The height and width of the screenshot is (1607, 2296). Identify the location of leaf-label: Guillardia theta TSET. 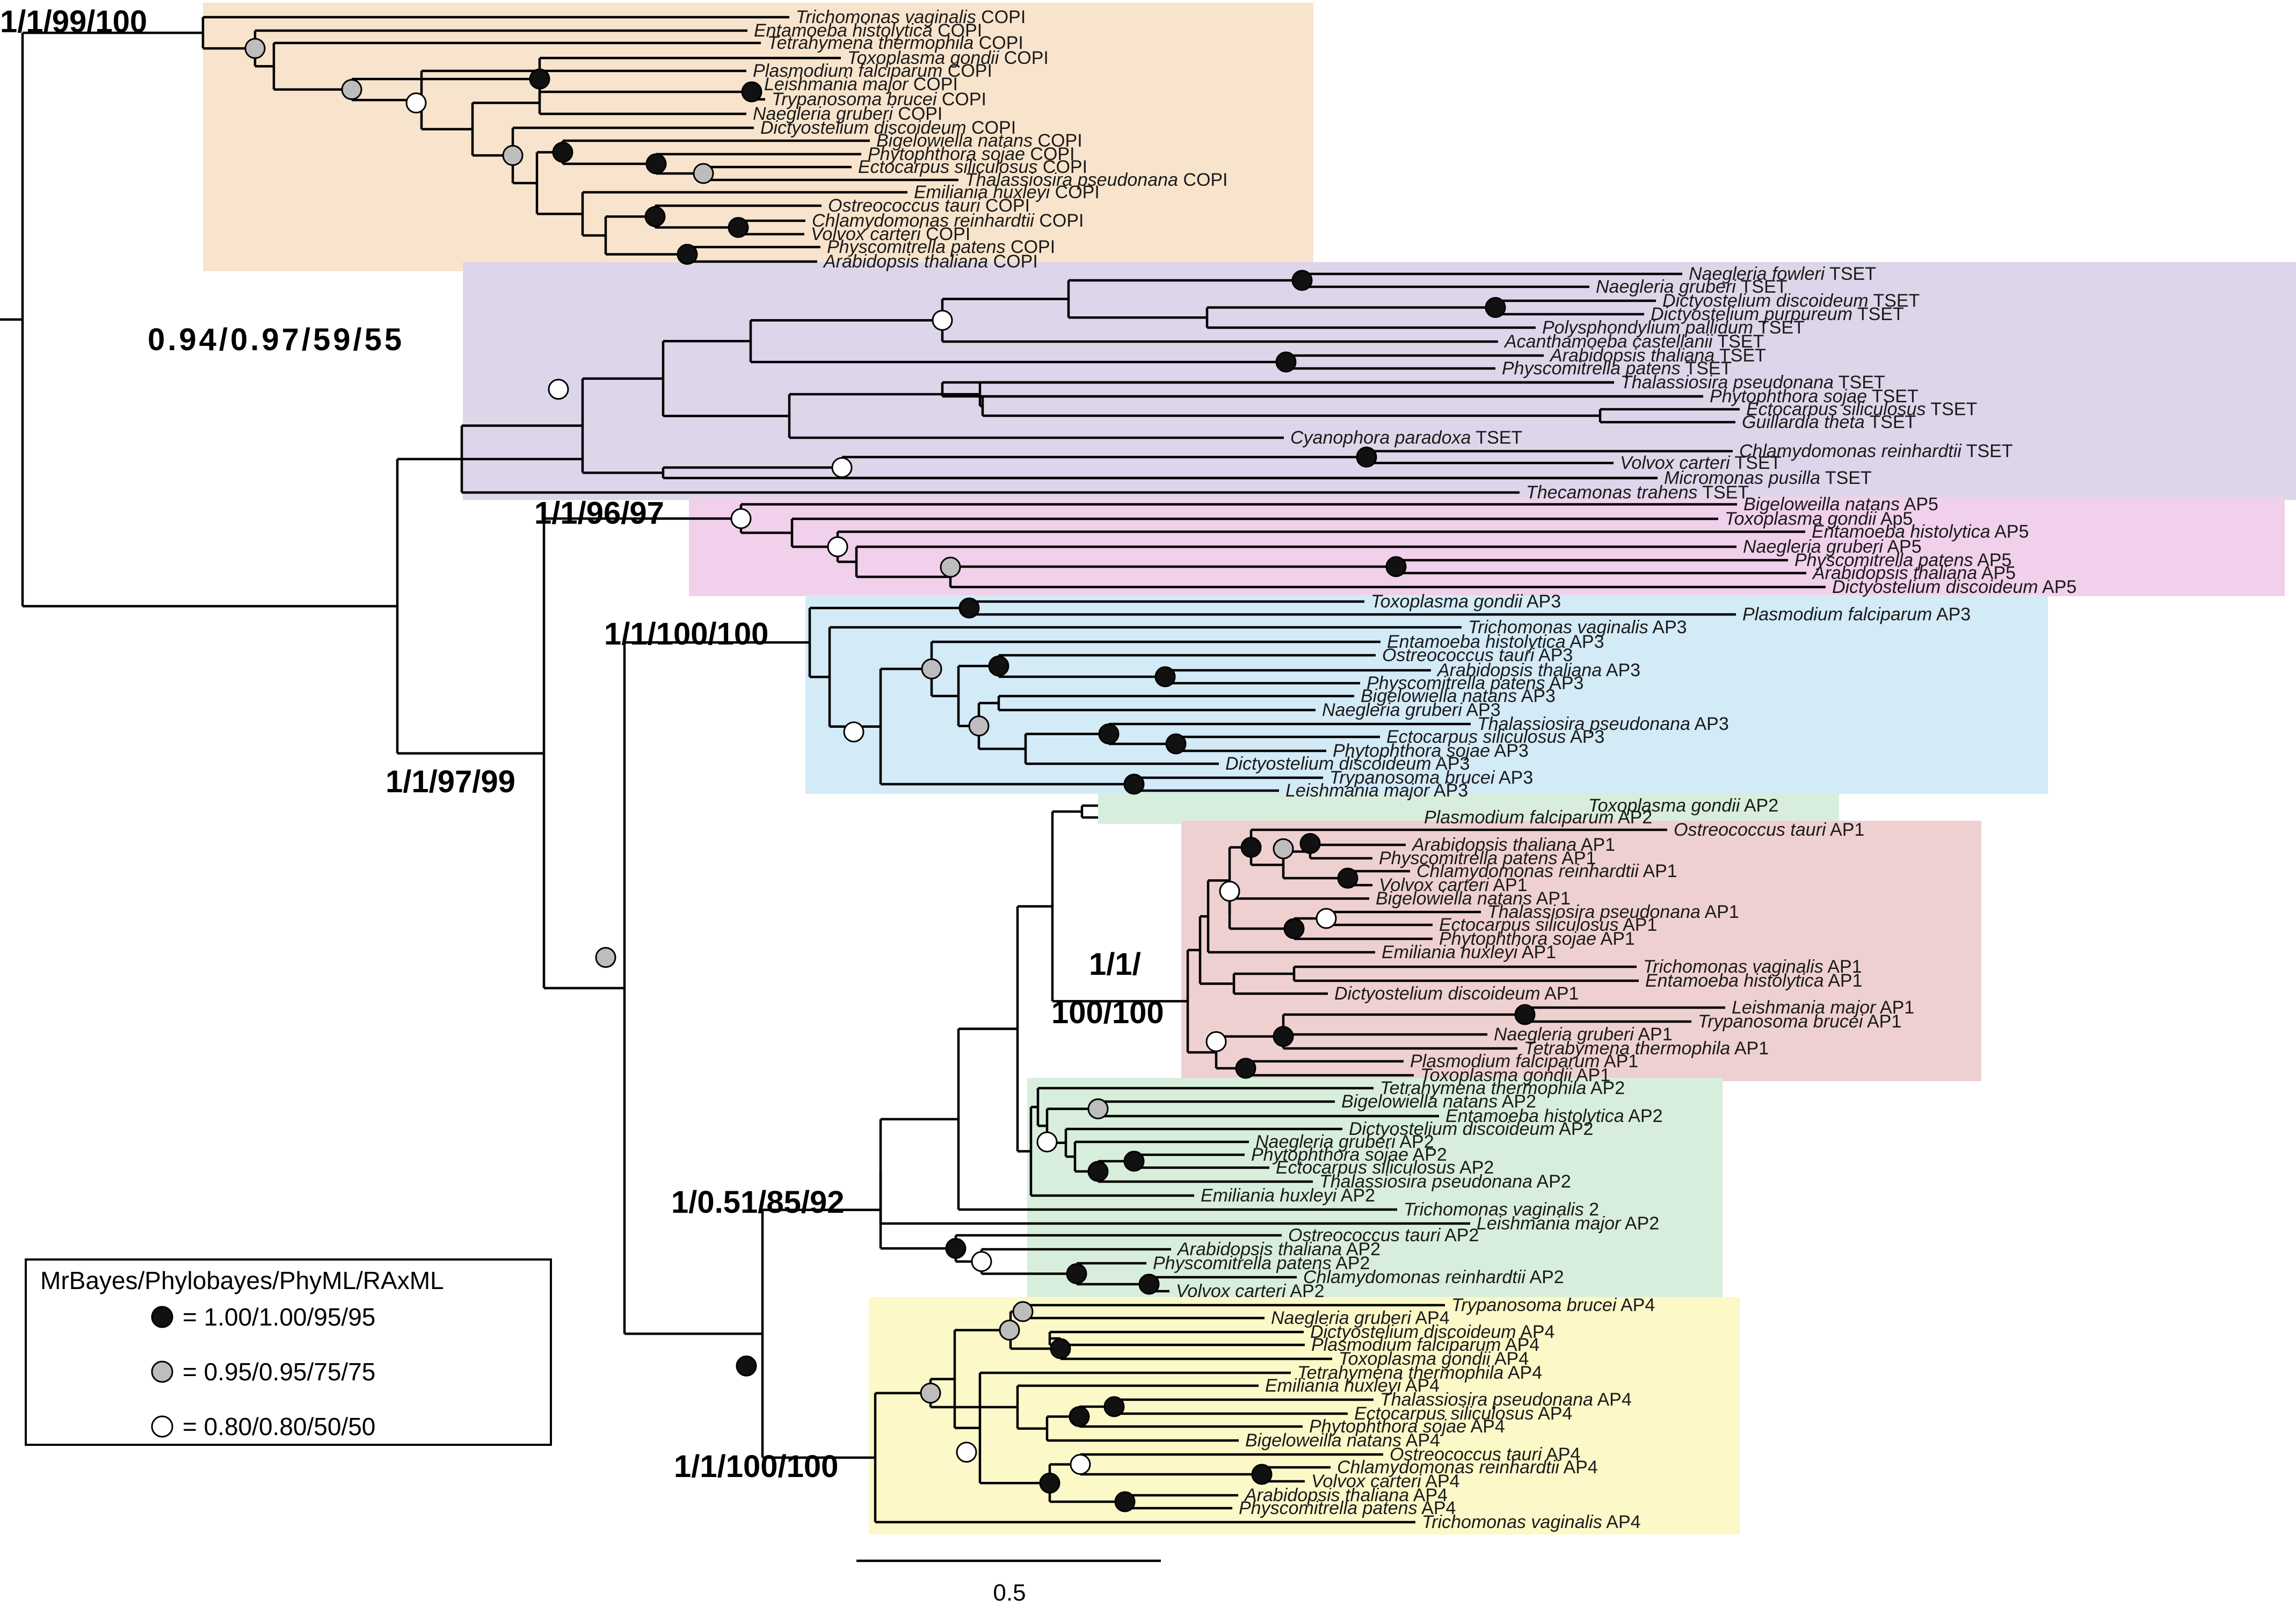
(1829, 422).